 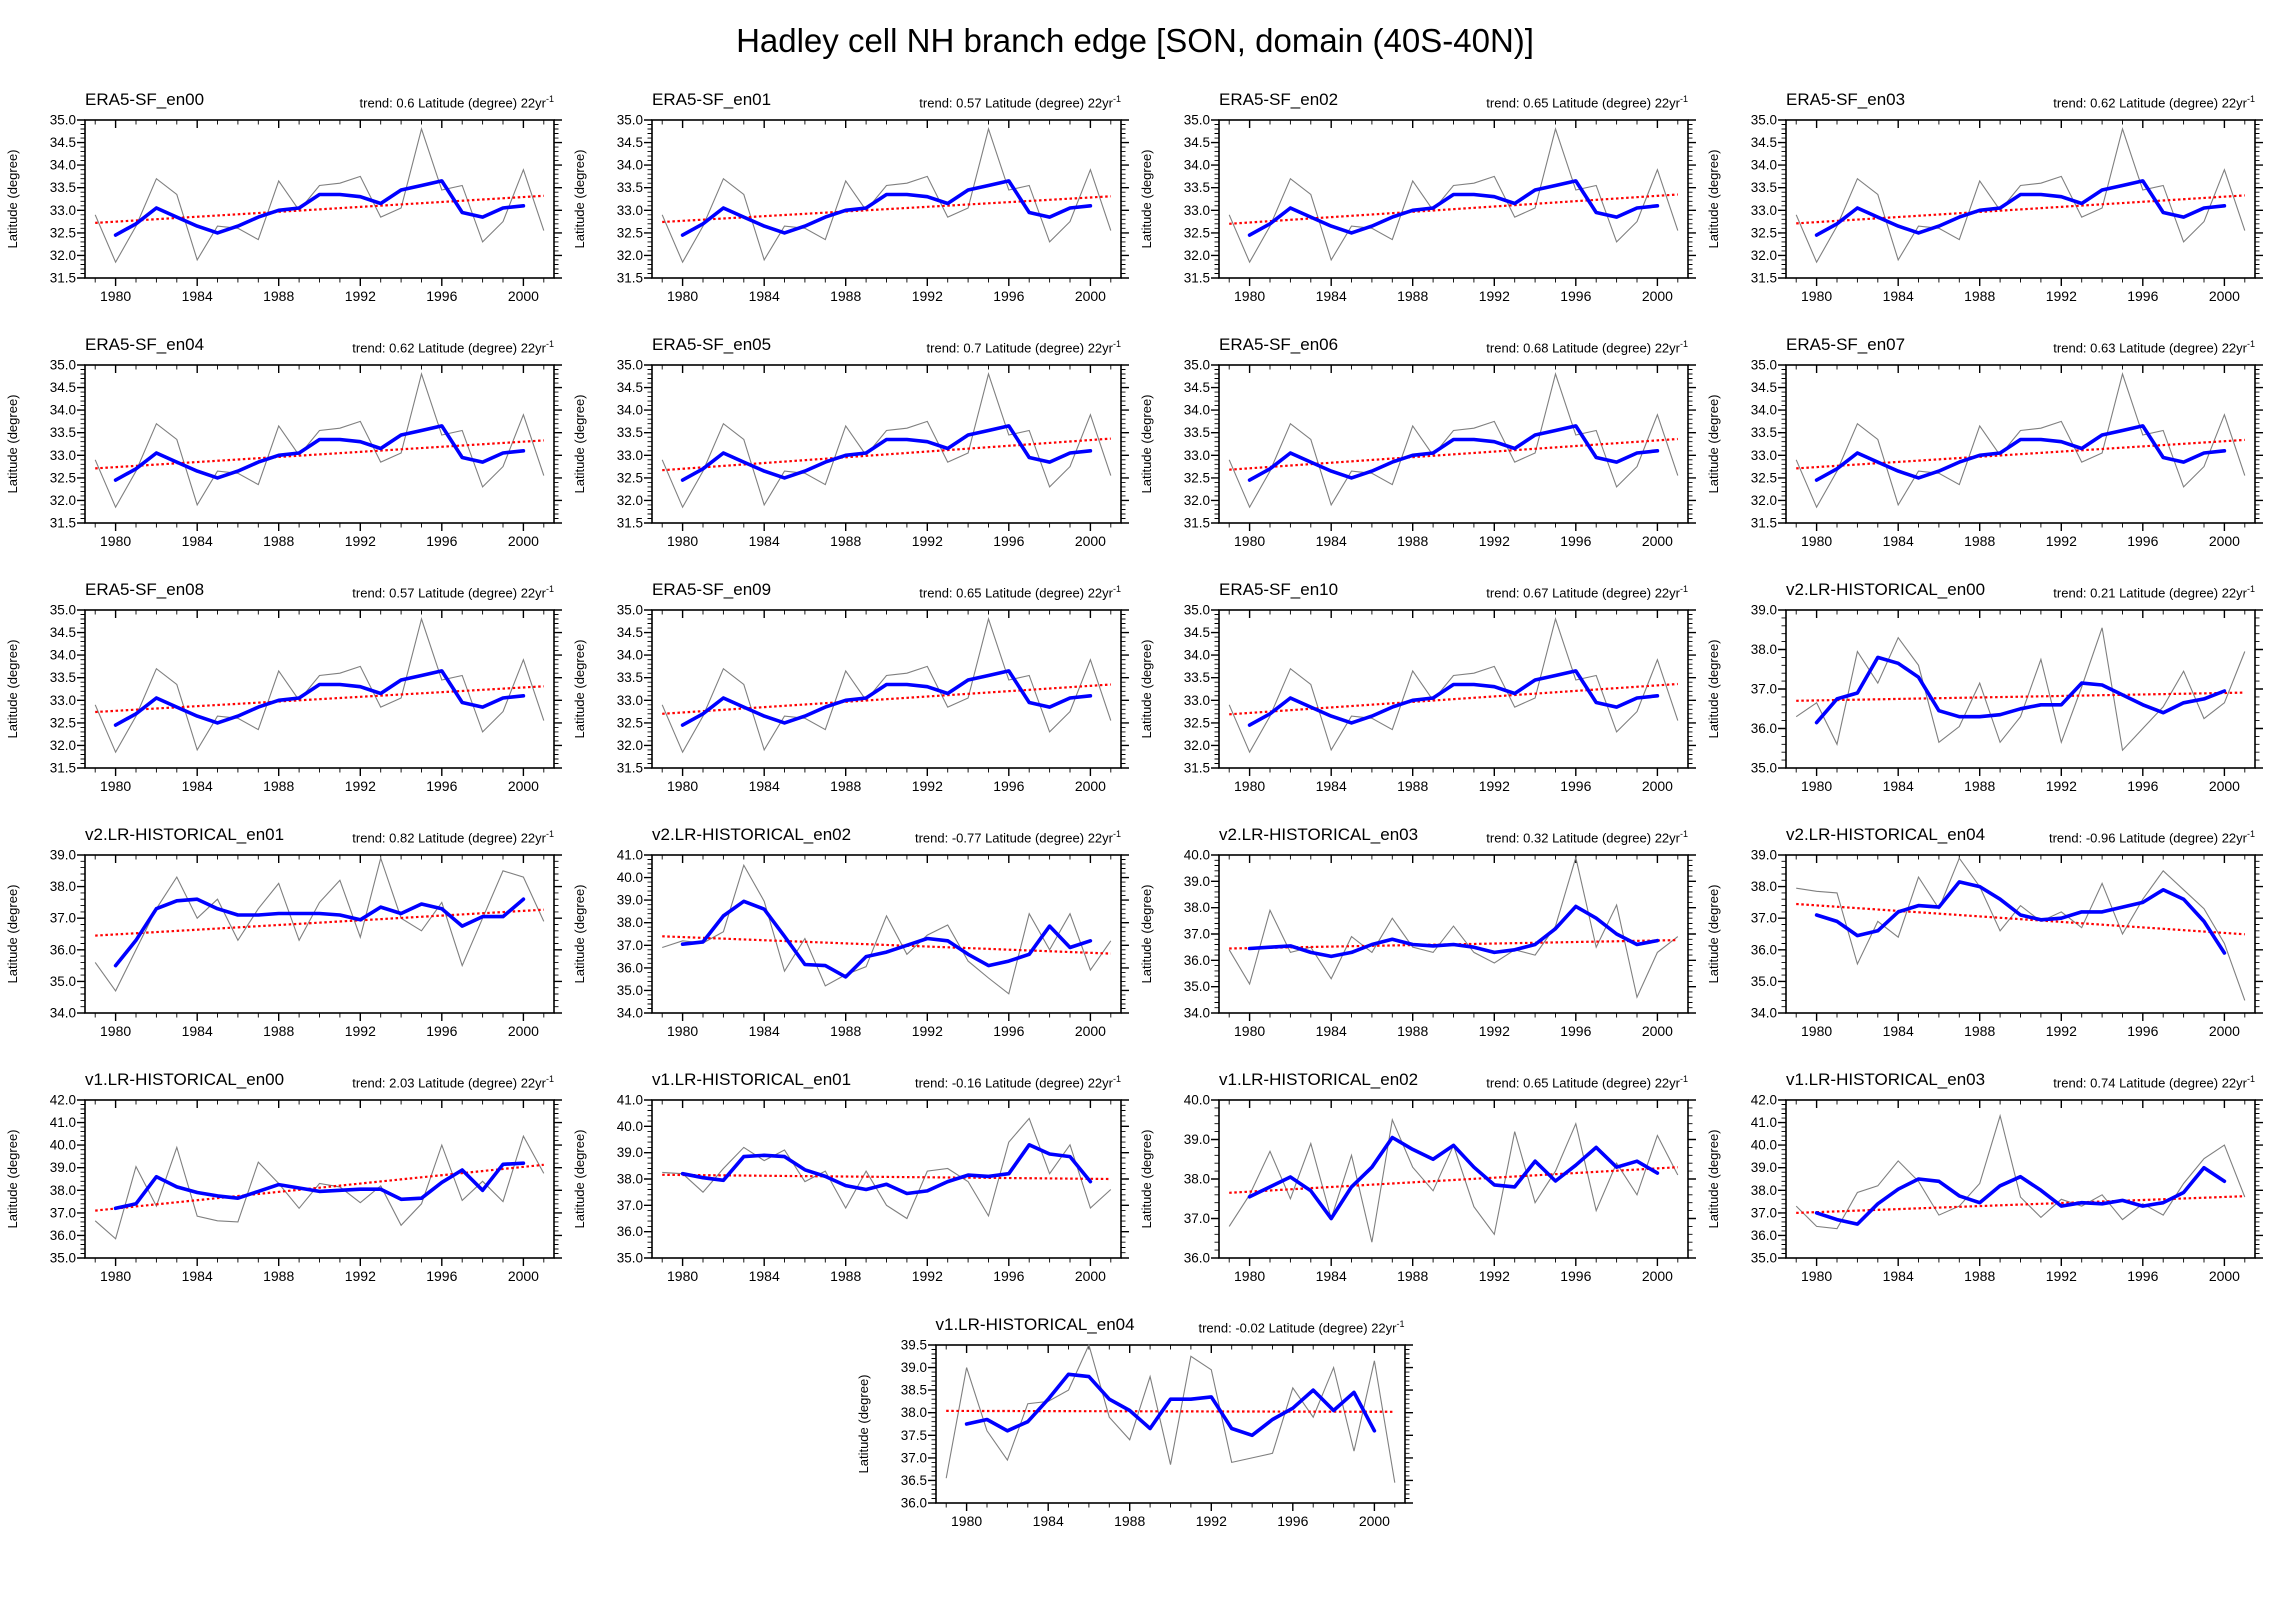 What do you see at coordinates (2151, 836) in the screenshot?
I see `trend-annotation: trend: -0.96 Latitude (degree) 22yr-1` at bounding box center [2151, 836].